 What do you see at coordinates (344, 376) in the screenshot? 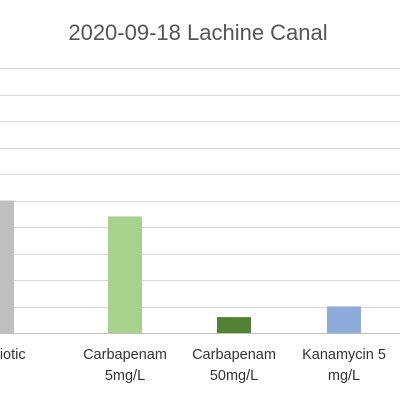
I see `category-label-3-line-1: mg/L` at bounding box center [344, 376].